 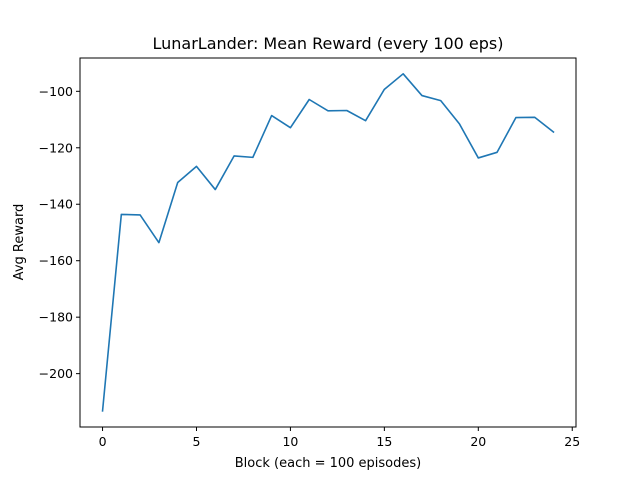 What do you see at coordinates (197, 441) in the screenshot?
I see `x-tick-label: 5` at bounding box center [197, 441].